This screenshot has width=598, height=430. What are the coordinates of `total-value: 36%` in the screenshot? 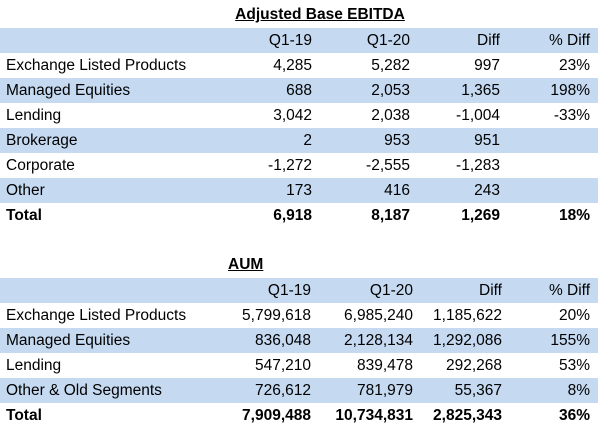 It's located at (574, 415).